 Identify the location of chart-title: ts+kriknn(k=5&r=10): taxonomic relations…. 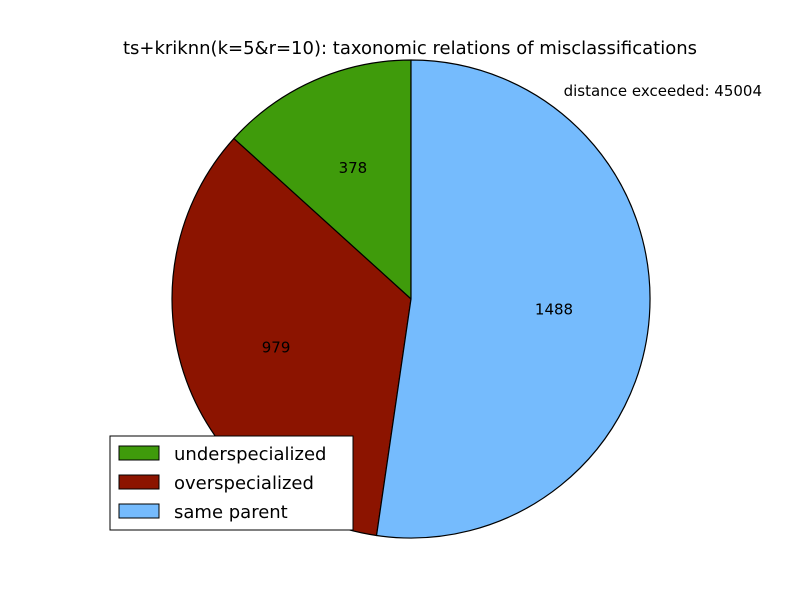
(410, 48).